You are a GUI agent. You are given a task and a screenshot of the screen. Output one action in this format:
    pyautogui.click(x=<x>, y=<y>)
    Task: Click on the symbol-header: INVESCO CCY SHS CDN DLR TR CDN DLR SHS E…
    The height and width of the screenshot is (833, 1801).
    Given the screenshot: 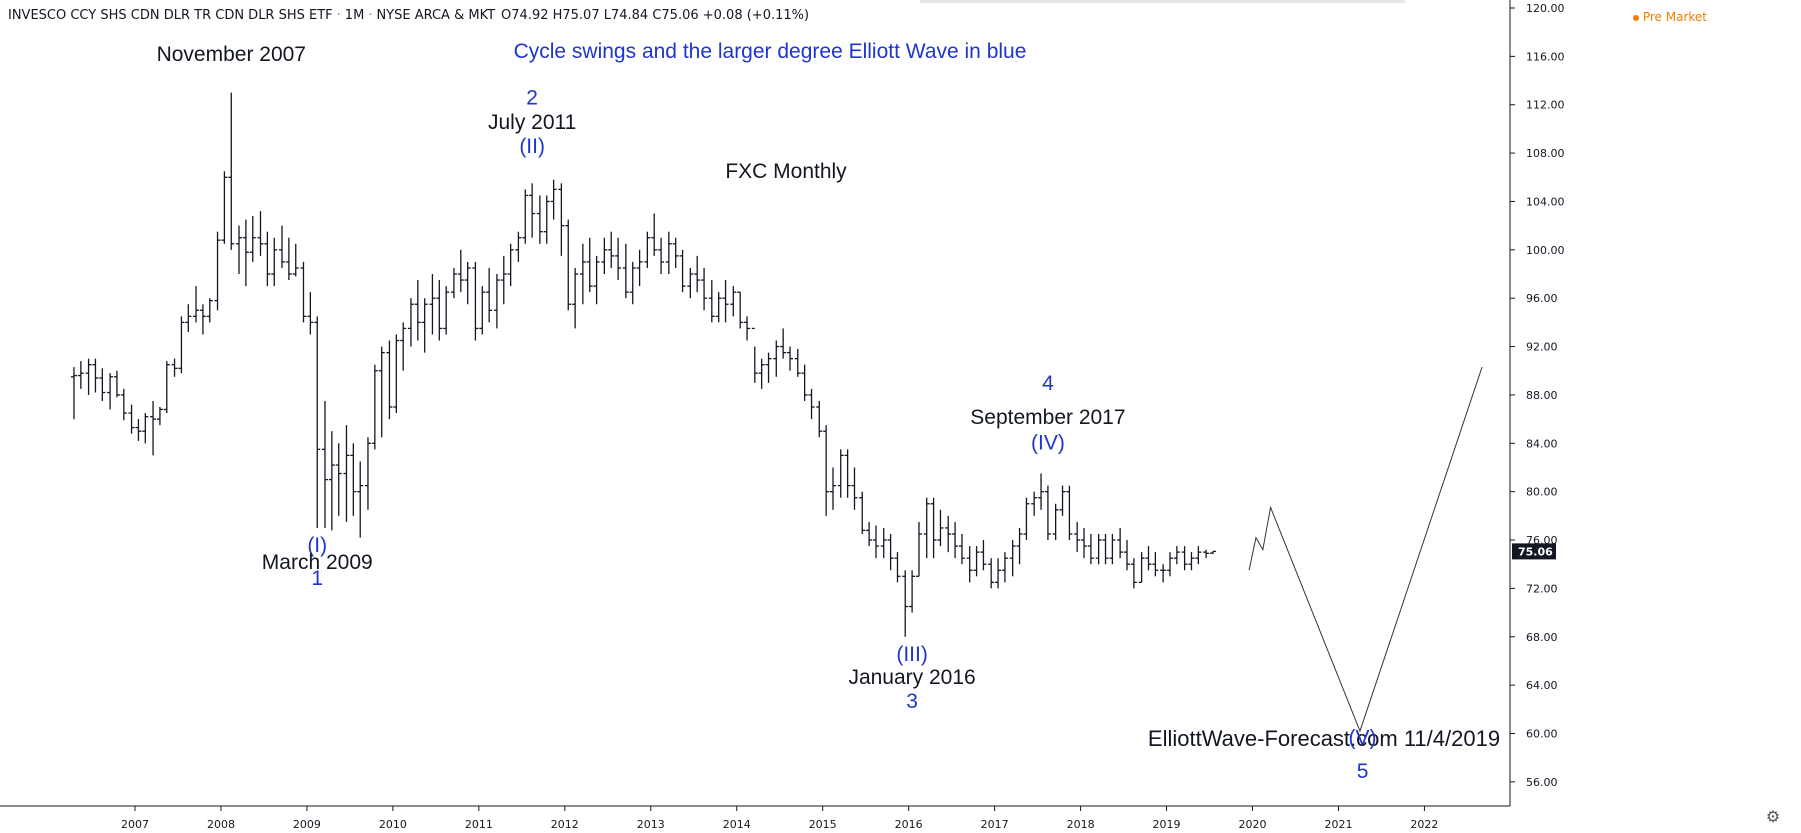 What is the action you would take?
    pyautogui.click(x=409, y=15)
    